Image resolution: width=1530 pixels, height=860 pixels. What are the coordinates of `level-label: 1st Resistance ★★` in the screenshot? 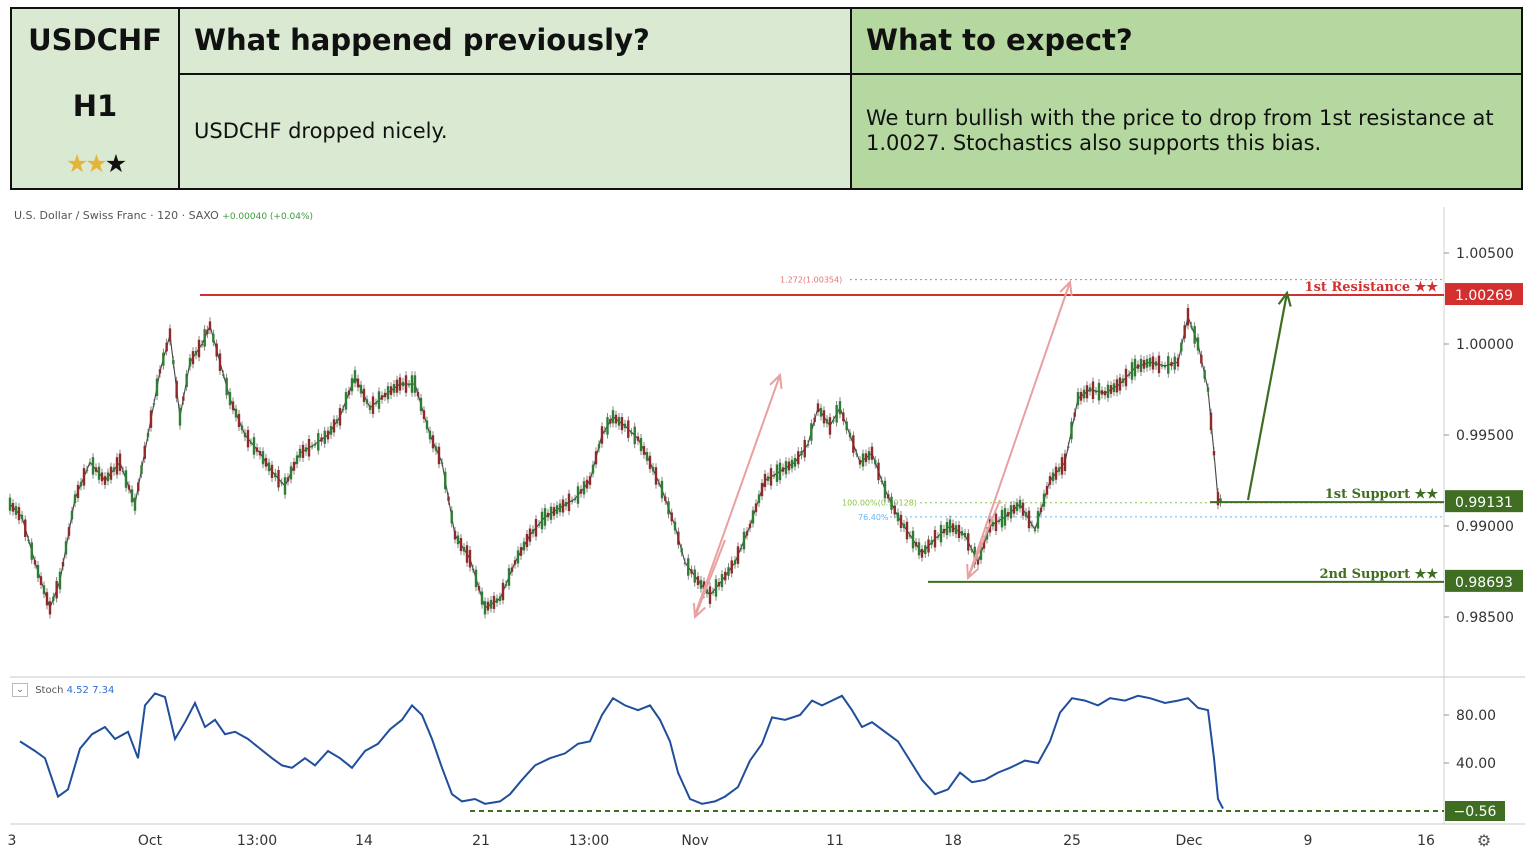 It's located at (1372, 287).